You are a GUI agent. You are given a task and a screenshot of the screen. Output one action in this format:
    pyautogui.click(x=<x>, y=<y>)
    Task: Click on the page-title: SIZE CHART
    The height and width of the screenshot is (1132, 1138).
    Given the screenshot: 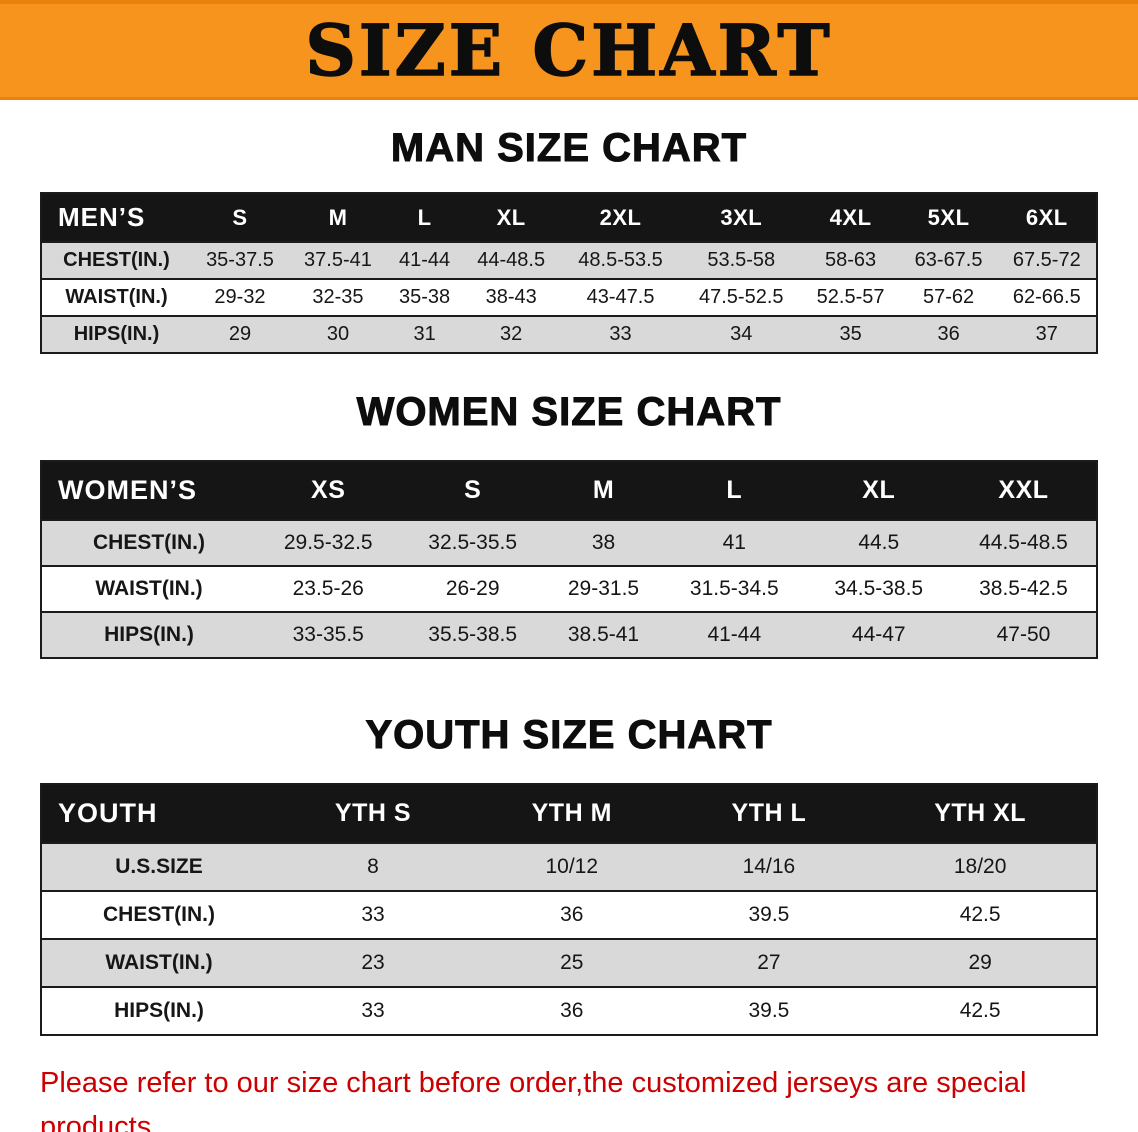 What is the action you would take?
    pyautogui.click(x=569, y=50)
    